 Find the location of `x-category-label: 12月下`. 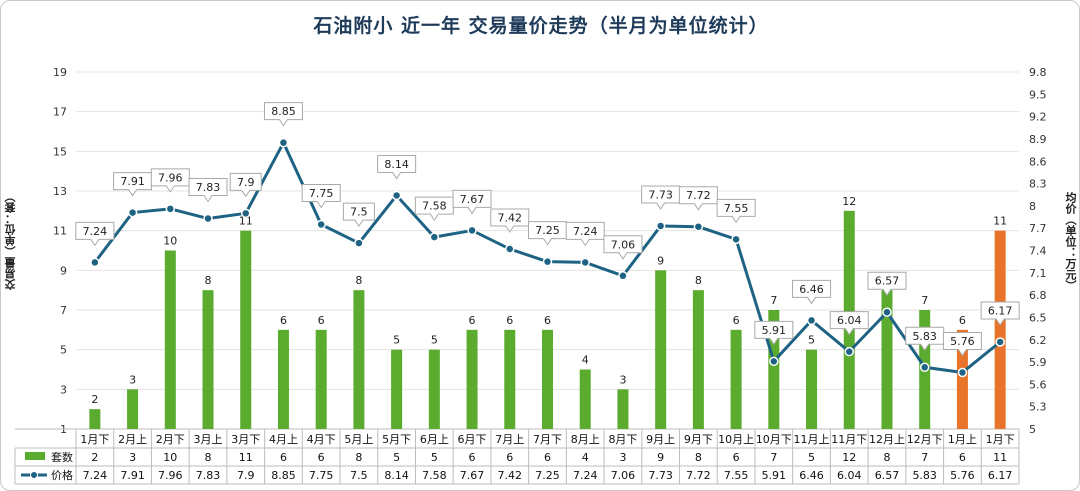

x-category-label: 12月下 is located at coordinates (925, 439).